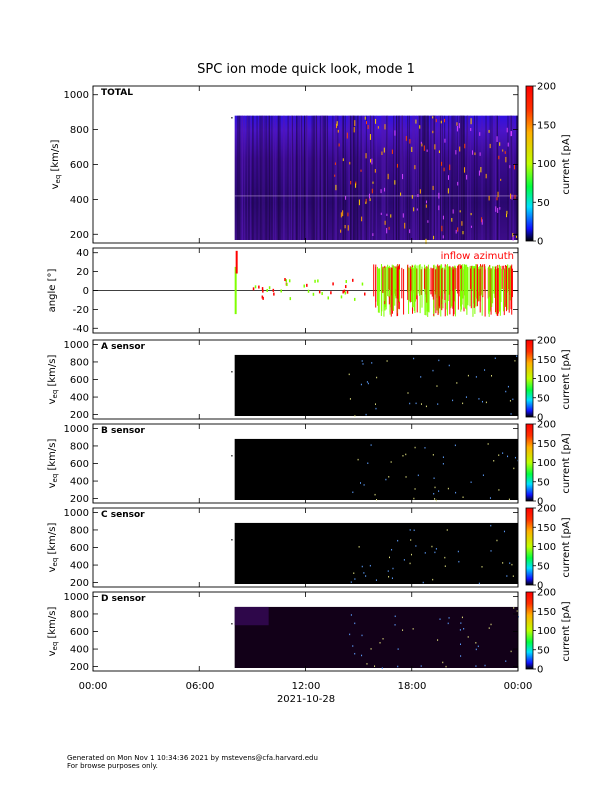 This screenshot has width=612, height=792. Describe the element at coordinates (79, 566) in the screenshot. I see `y-tick-label: 400` at that location.